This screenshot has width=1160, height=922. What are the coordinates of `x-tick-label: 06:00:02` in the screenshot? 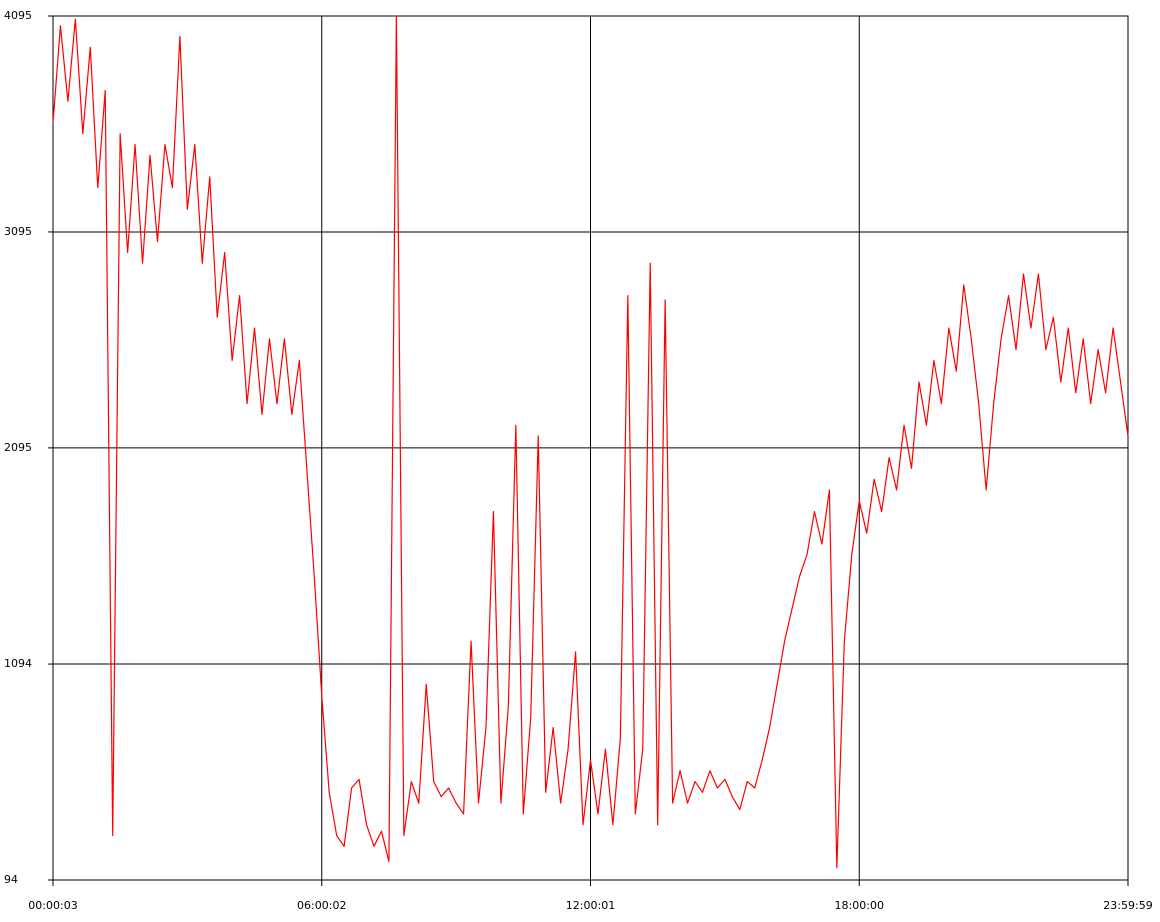 It's located at (321, 905).